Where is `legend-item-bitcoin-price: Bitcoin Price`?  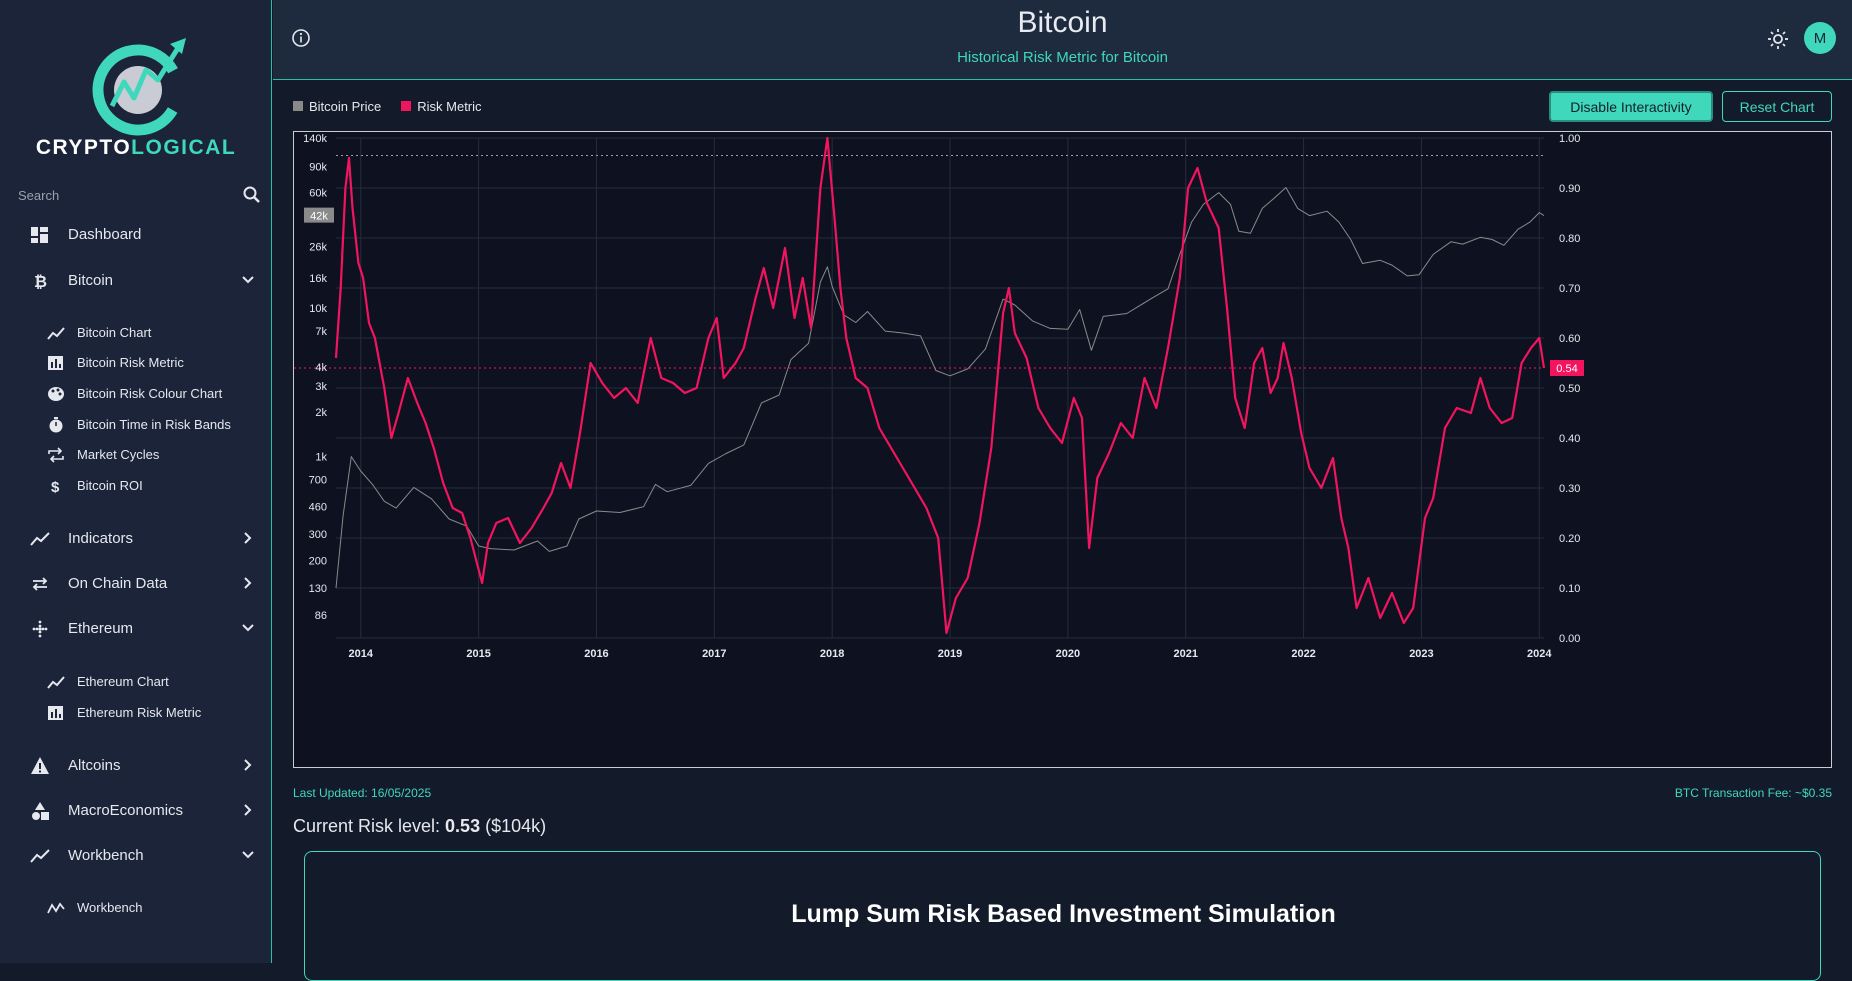 legend-item-bitcoin-price: Bitcoin Price is located at coordinates (337, 106).